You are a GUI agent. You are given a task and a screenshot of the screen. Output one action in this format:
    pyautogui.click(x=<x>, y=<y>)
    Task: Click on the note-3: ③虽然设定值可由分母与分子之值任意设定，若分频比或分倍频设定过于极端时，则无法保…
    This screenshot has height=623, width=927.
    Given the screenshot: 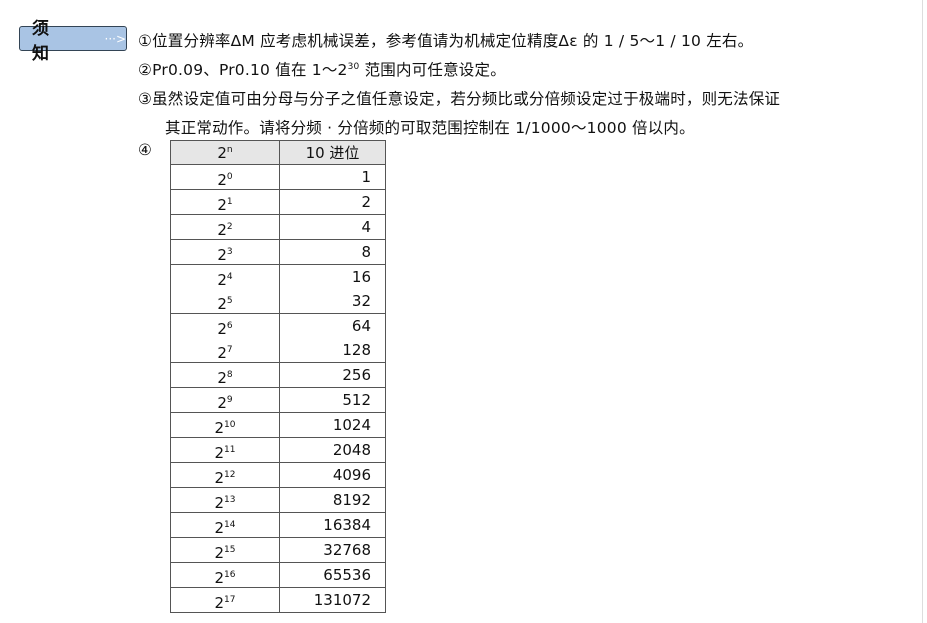 What is the action you would take?
    pyautogui.click(x=459, y=99)
    